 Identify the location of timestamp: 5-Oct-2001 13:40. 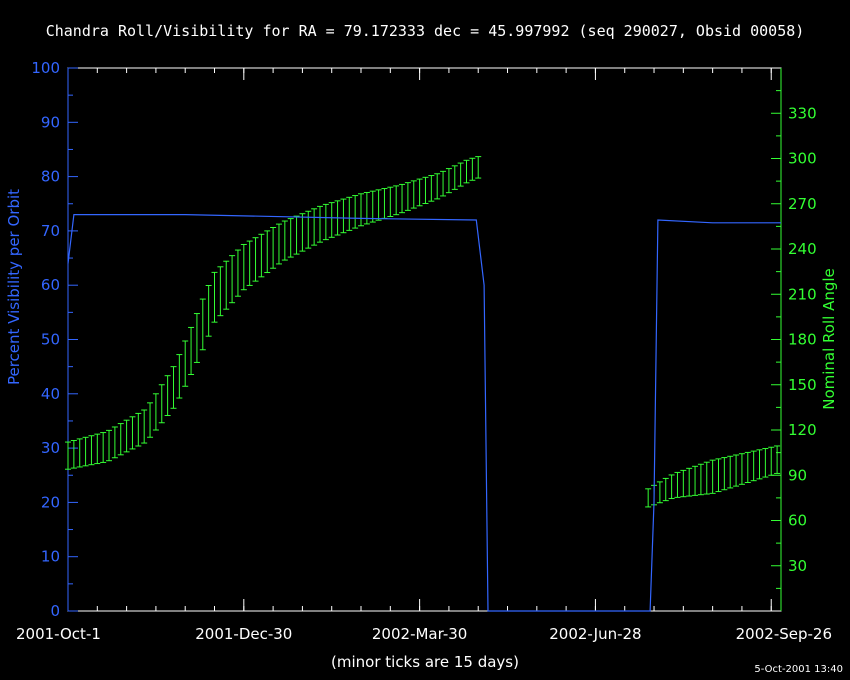
(798, 669).